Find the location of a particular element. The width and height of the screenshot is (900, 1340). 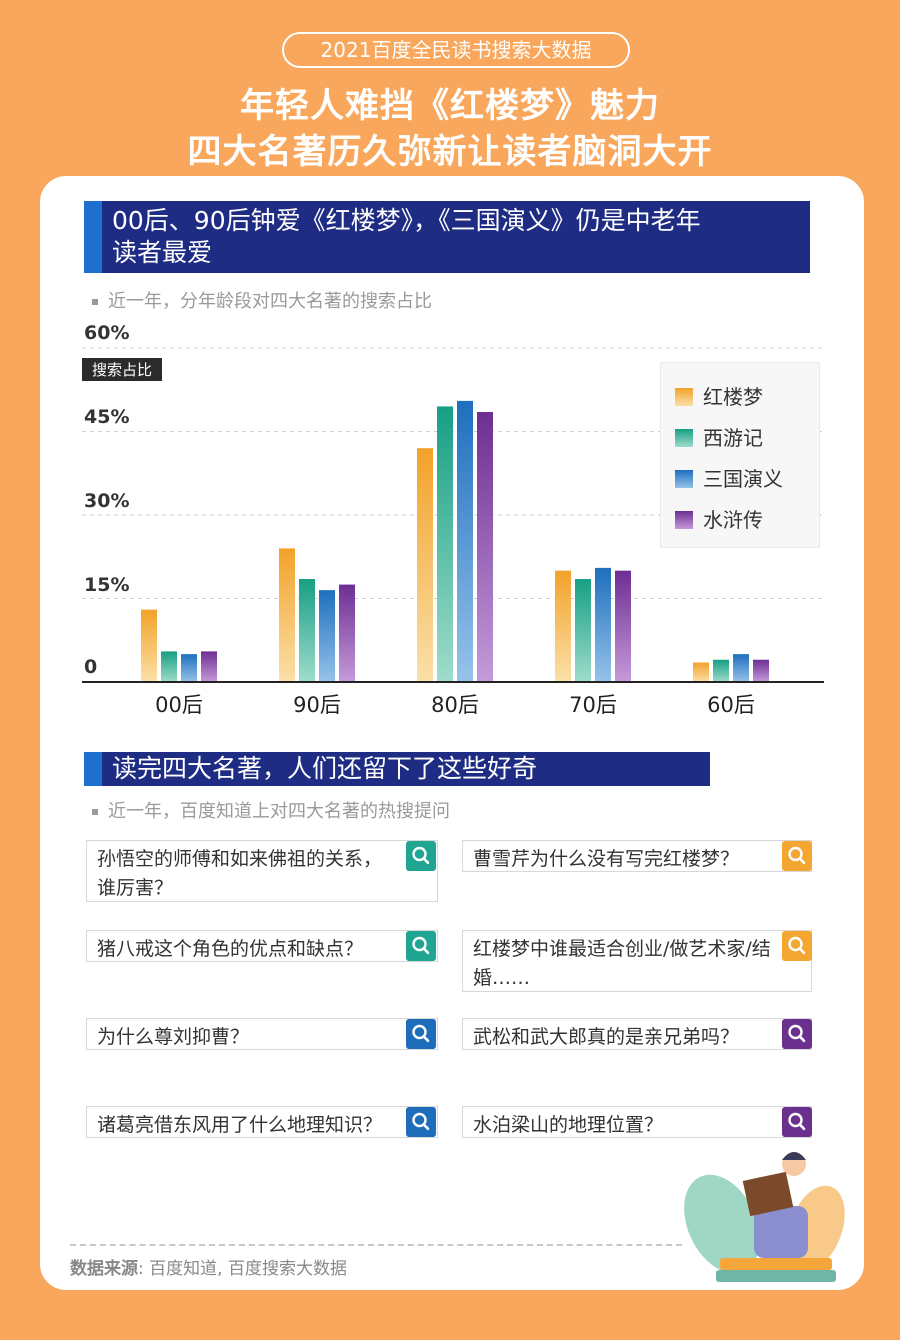

reader-illustration is located at coordinates (764, 1217).